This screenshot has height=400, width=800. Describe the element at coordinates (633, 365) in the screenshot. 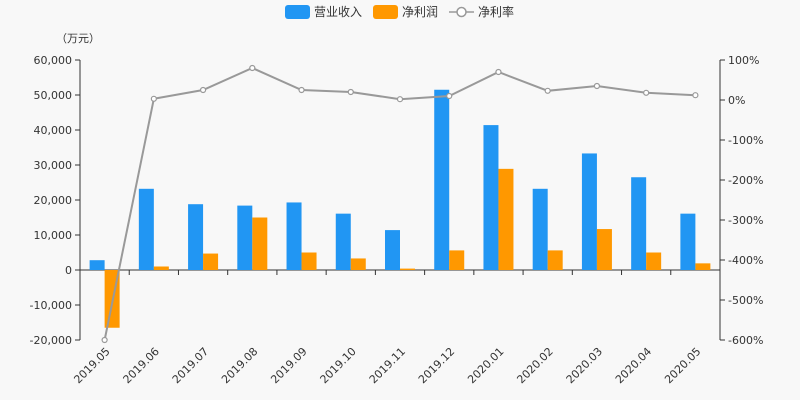

I see `x-tick-label: 2020.04` at that location.